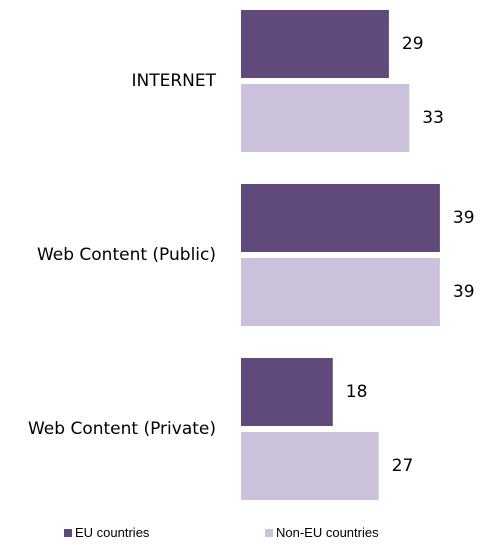 This screenshot has height=545, width=480. Describe the element at coordinates (413, 44) in the screenshot. I see `data-label: 29` at that location.